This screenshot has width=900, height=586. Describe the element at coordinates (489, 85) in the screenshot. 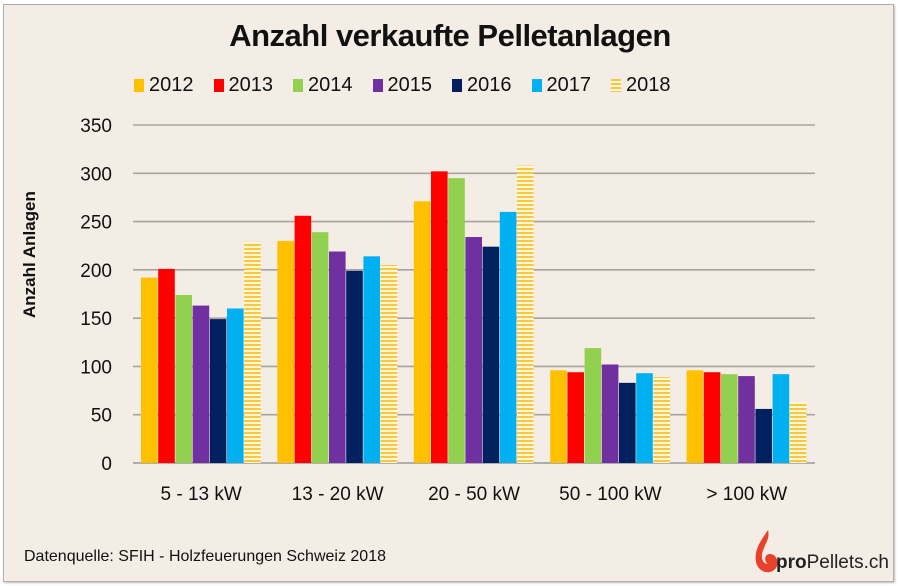

I see `legend-label: 2016` at that location.